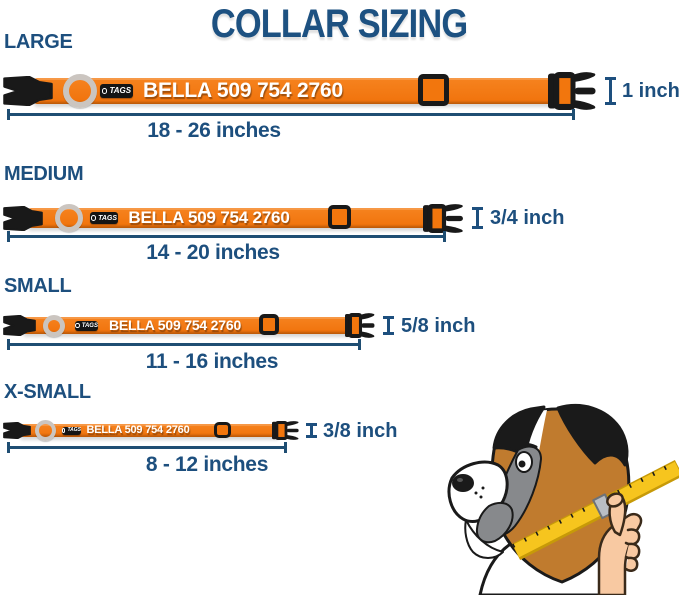 This screenshot has height=595, width=679. What do you see at coordinates (527, 218) in the screenshot?
I see `width-label: 3/4 inch` at bounding box center [527, 218].